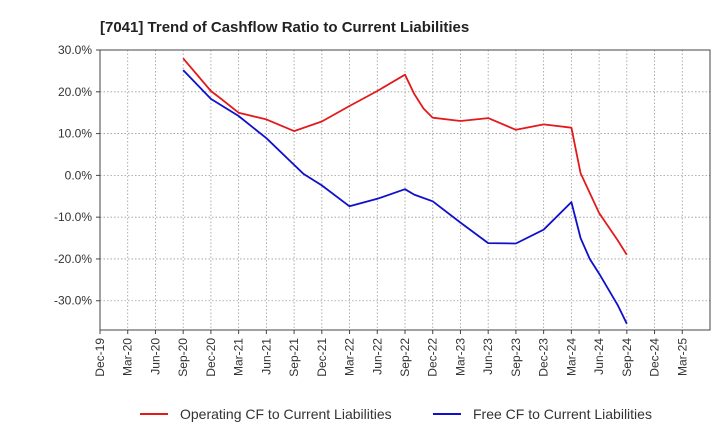 This screenshot has height=440, width=720. What do you see at coordinates (562, 414) in the screenshot?
I see `legend-label-2: Free CF to Current Liabilities` at bounding box center [562, 414].